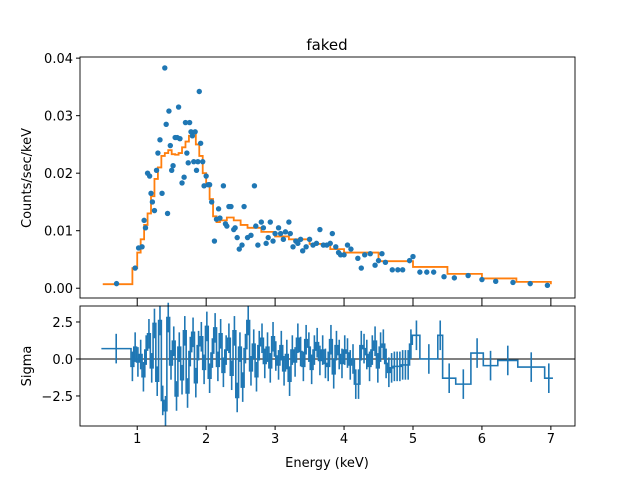  I want to click on y-tick-label: 2.5, so click(62, 323).